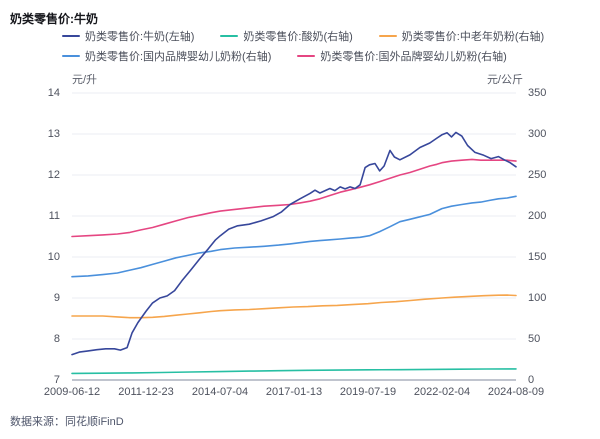 This screenshot has width=600, height=439. What do you see at coordinates (146, 392) in the screenshot?
I see `x-axis-tick-label: 2011-12-23` at bounding box center [146, 392].